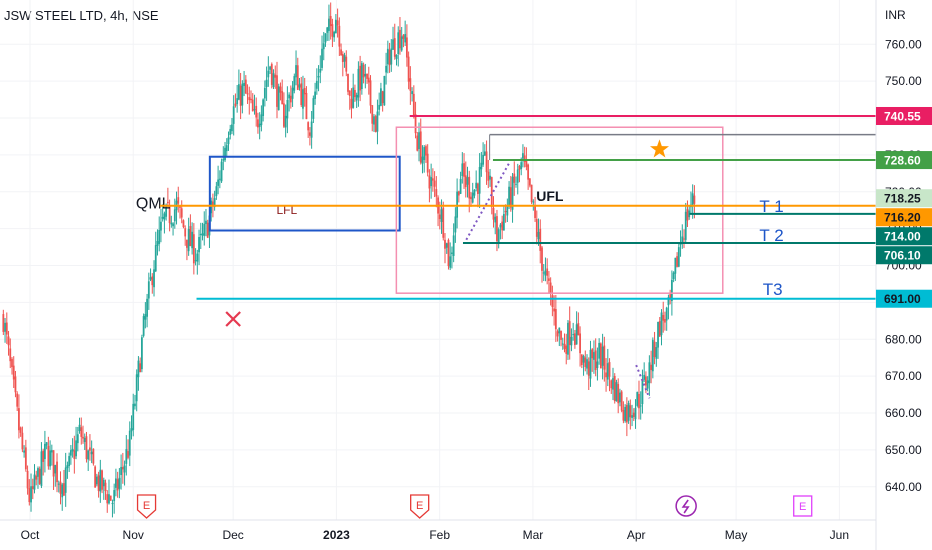 This screenshot has width=932, height=550. I want to click on event-marker-earnings: E, so click(420, 506).